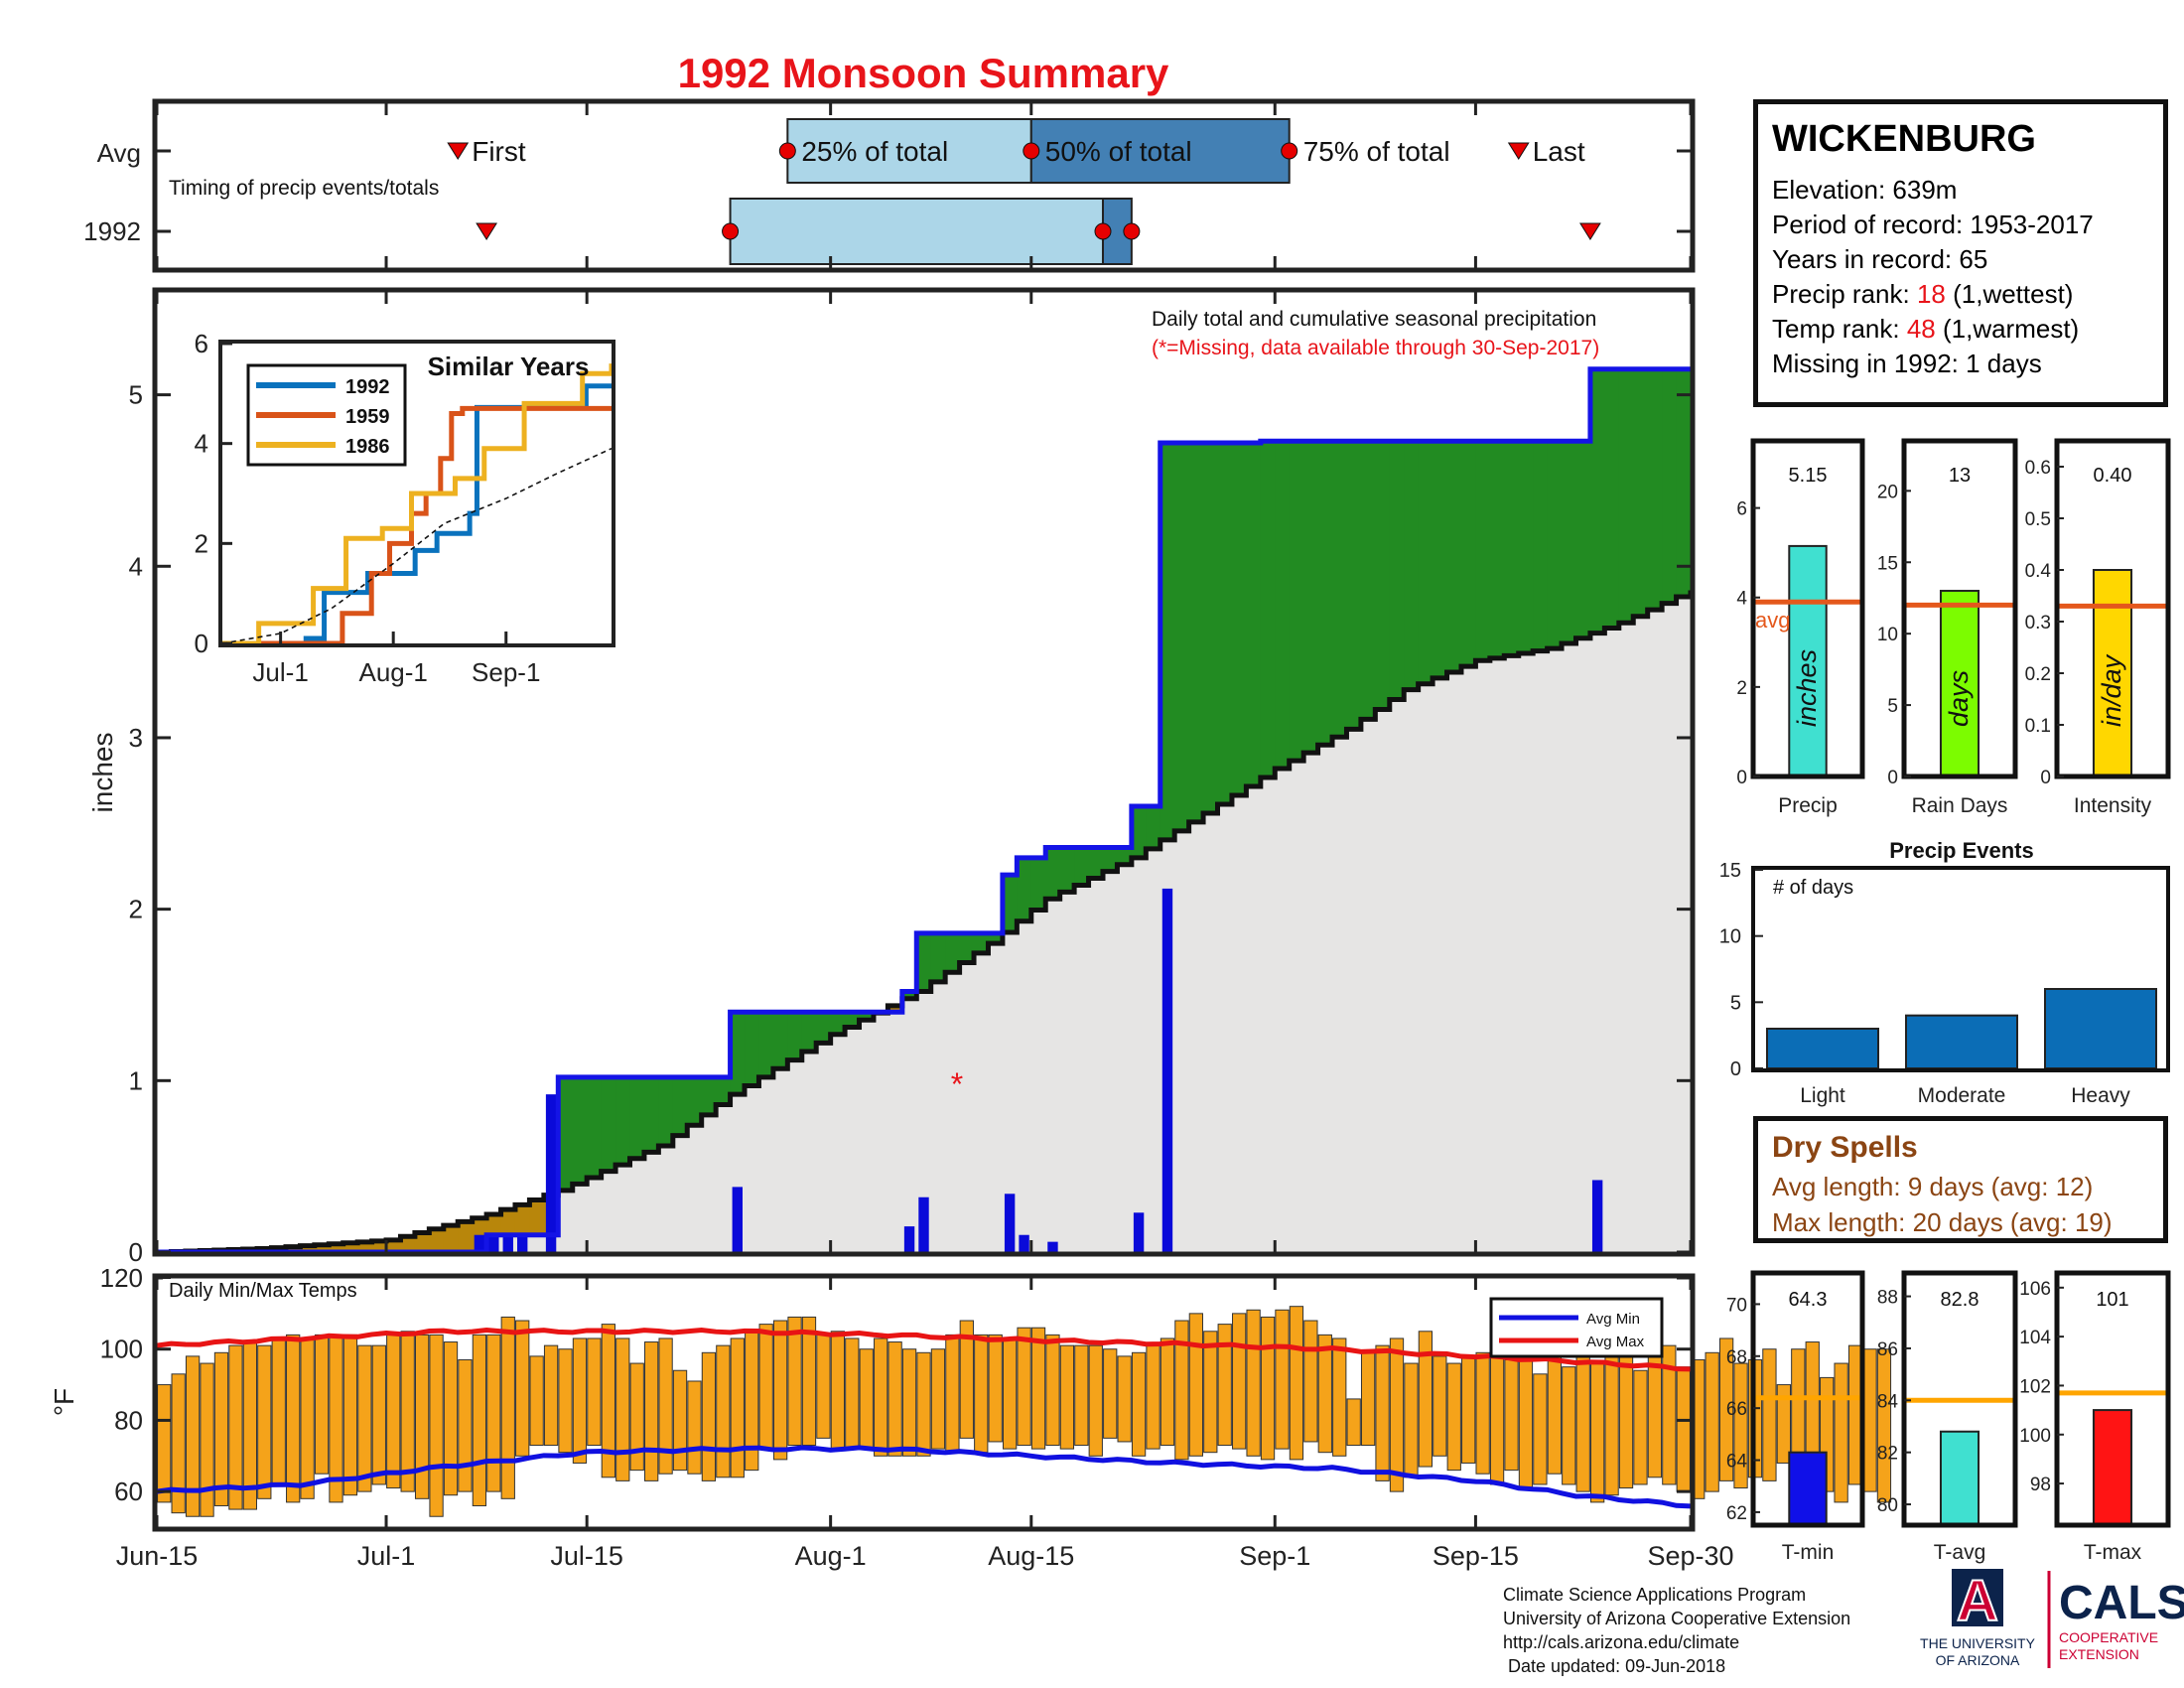  Describe the element at coordinates (1865, 190) in the screenshot. I see `station-elevation: Elevation: 639m` at that location.